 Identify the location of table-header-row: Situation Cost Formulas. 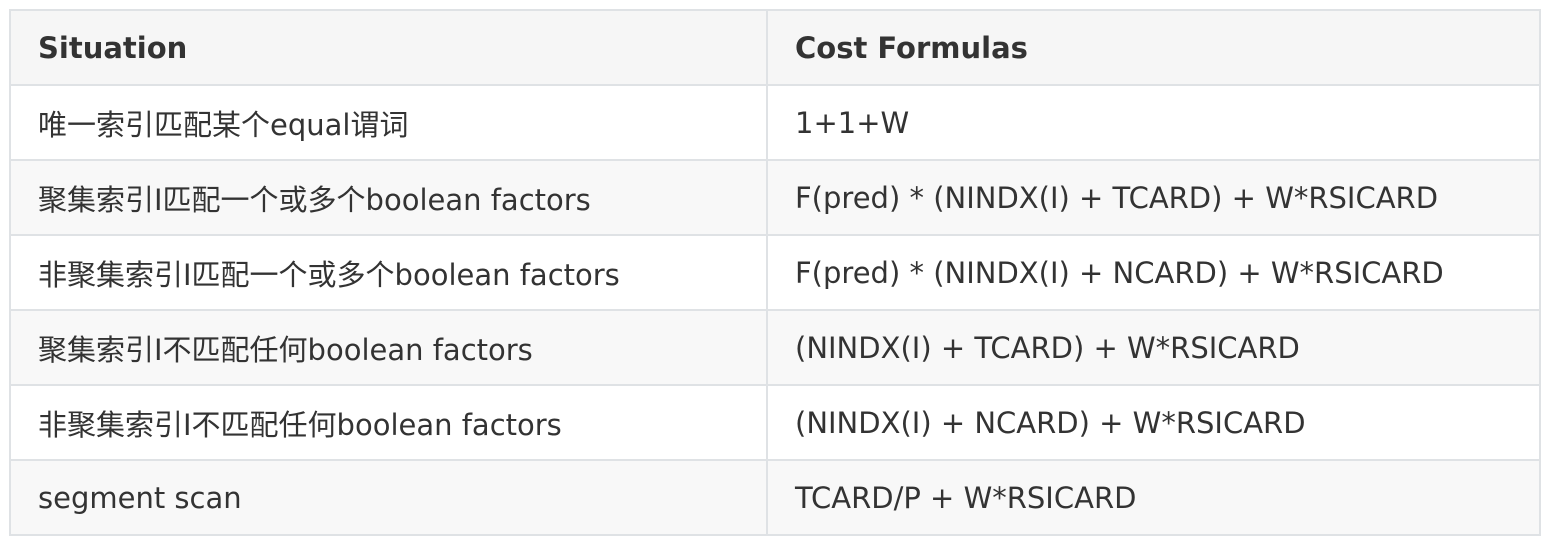
(775, 47).